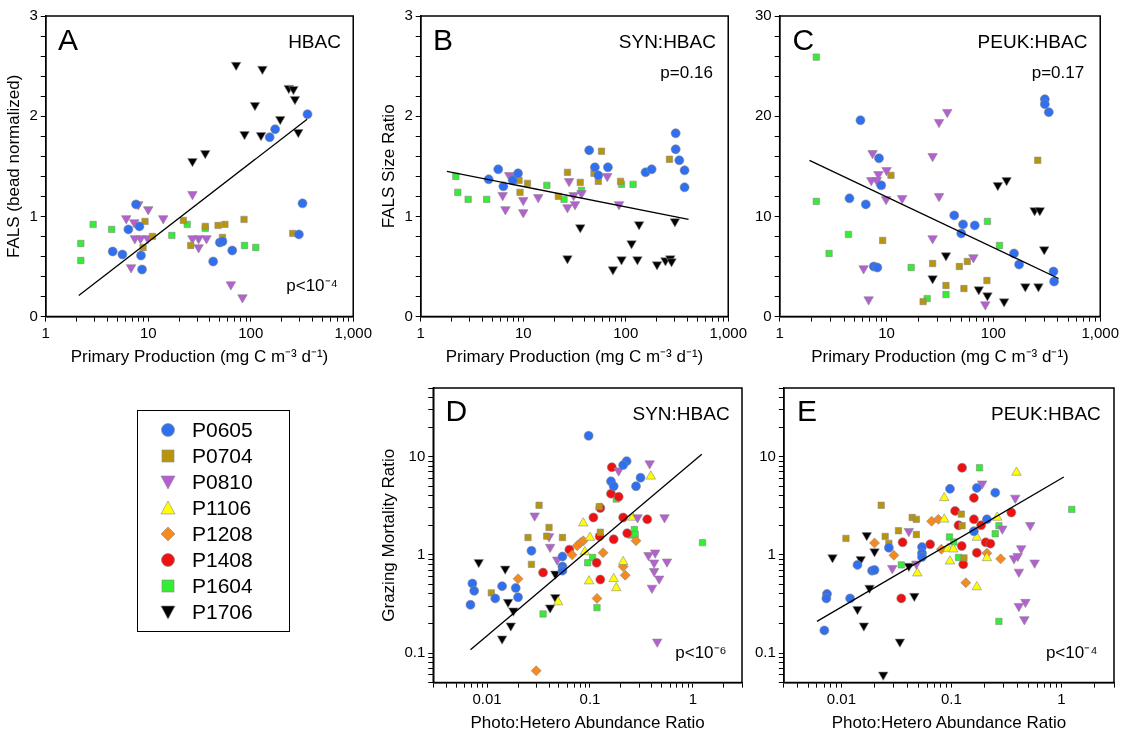 The height and width of the screenshot is (738, 1122). Describe the element at coordinates (222, 586) in the screenshot. I see `legend-label: P1604` at that location.